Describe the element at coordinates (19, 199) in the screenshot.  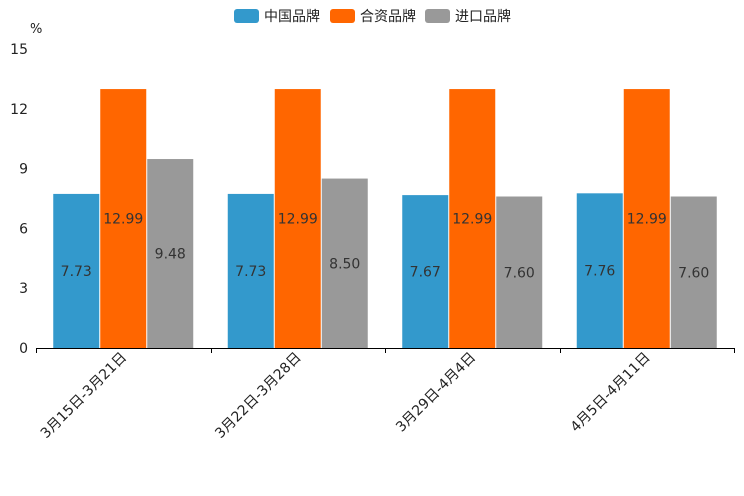
I see `y-axis: 0 3 6 9 12 15` at that location.